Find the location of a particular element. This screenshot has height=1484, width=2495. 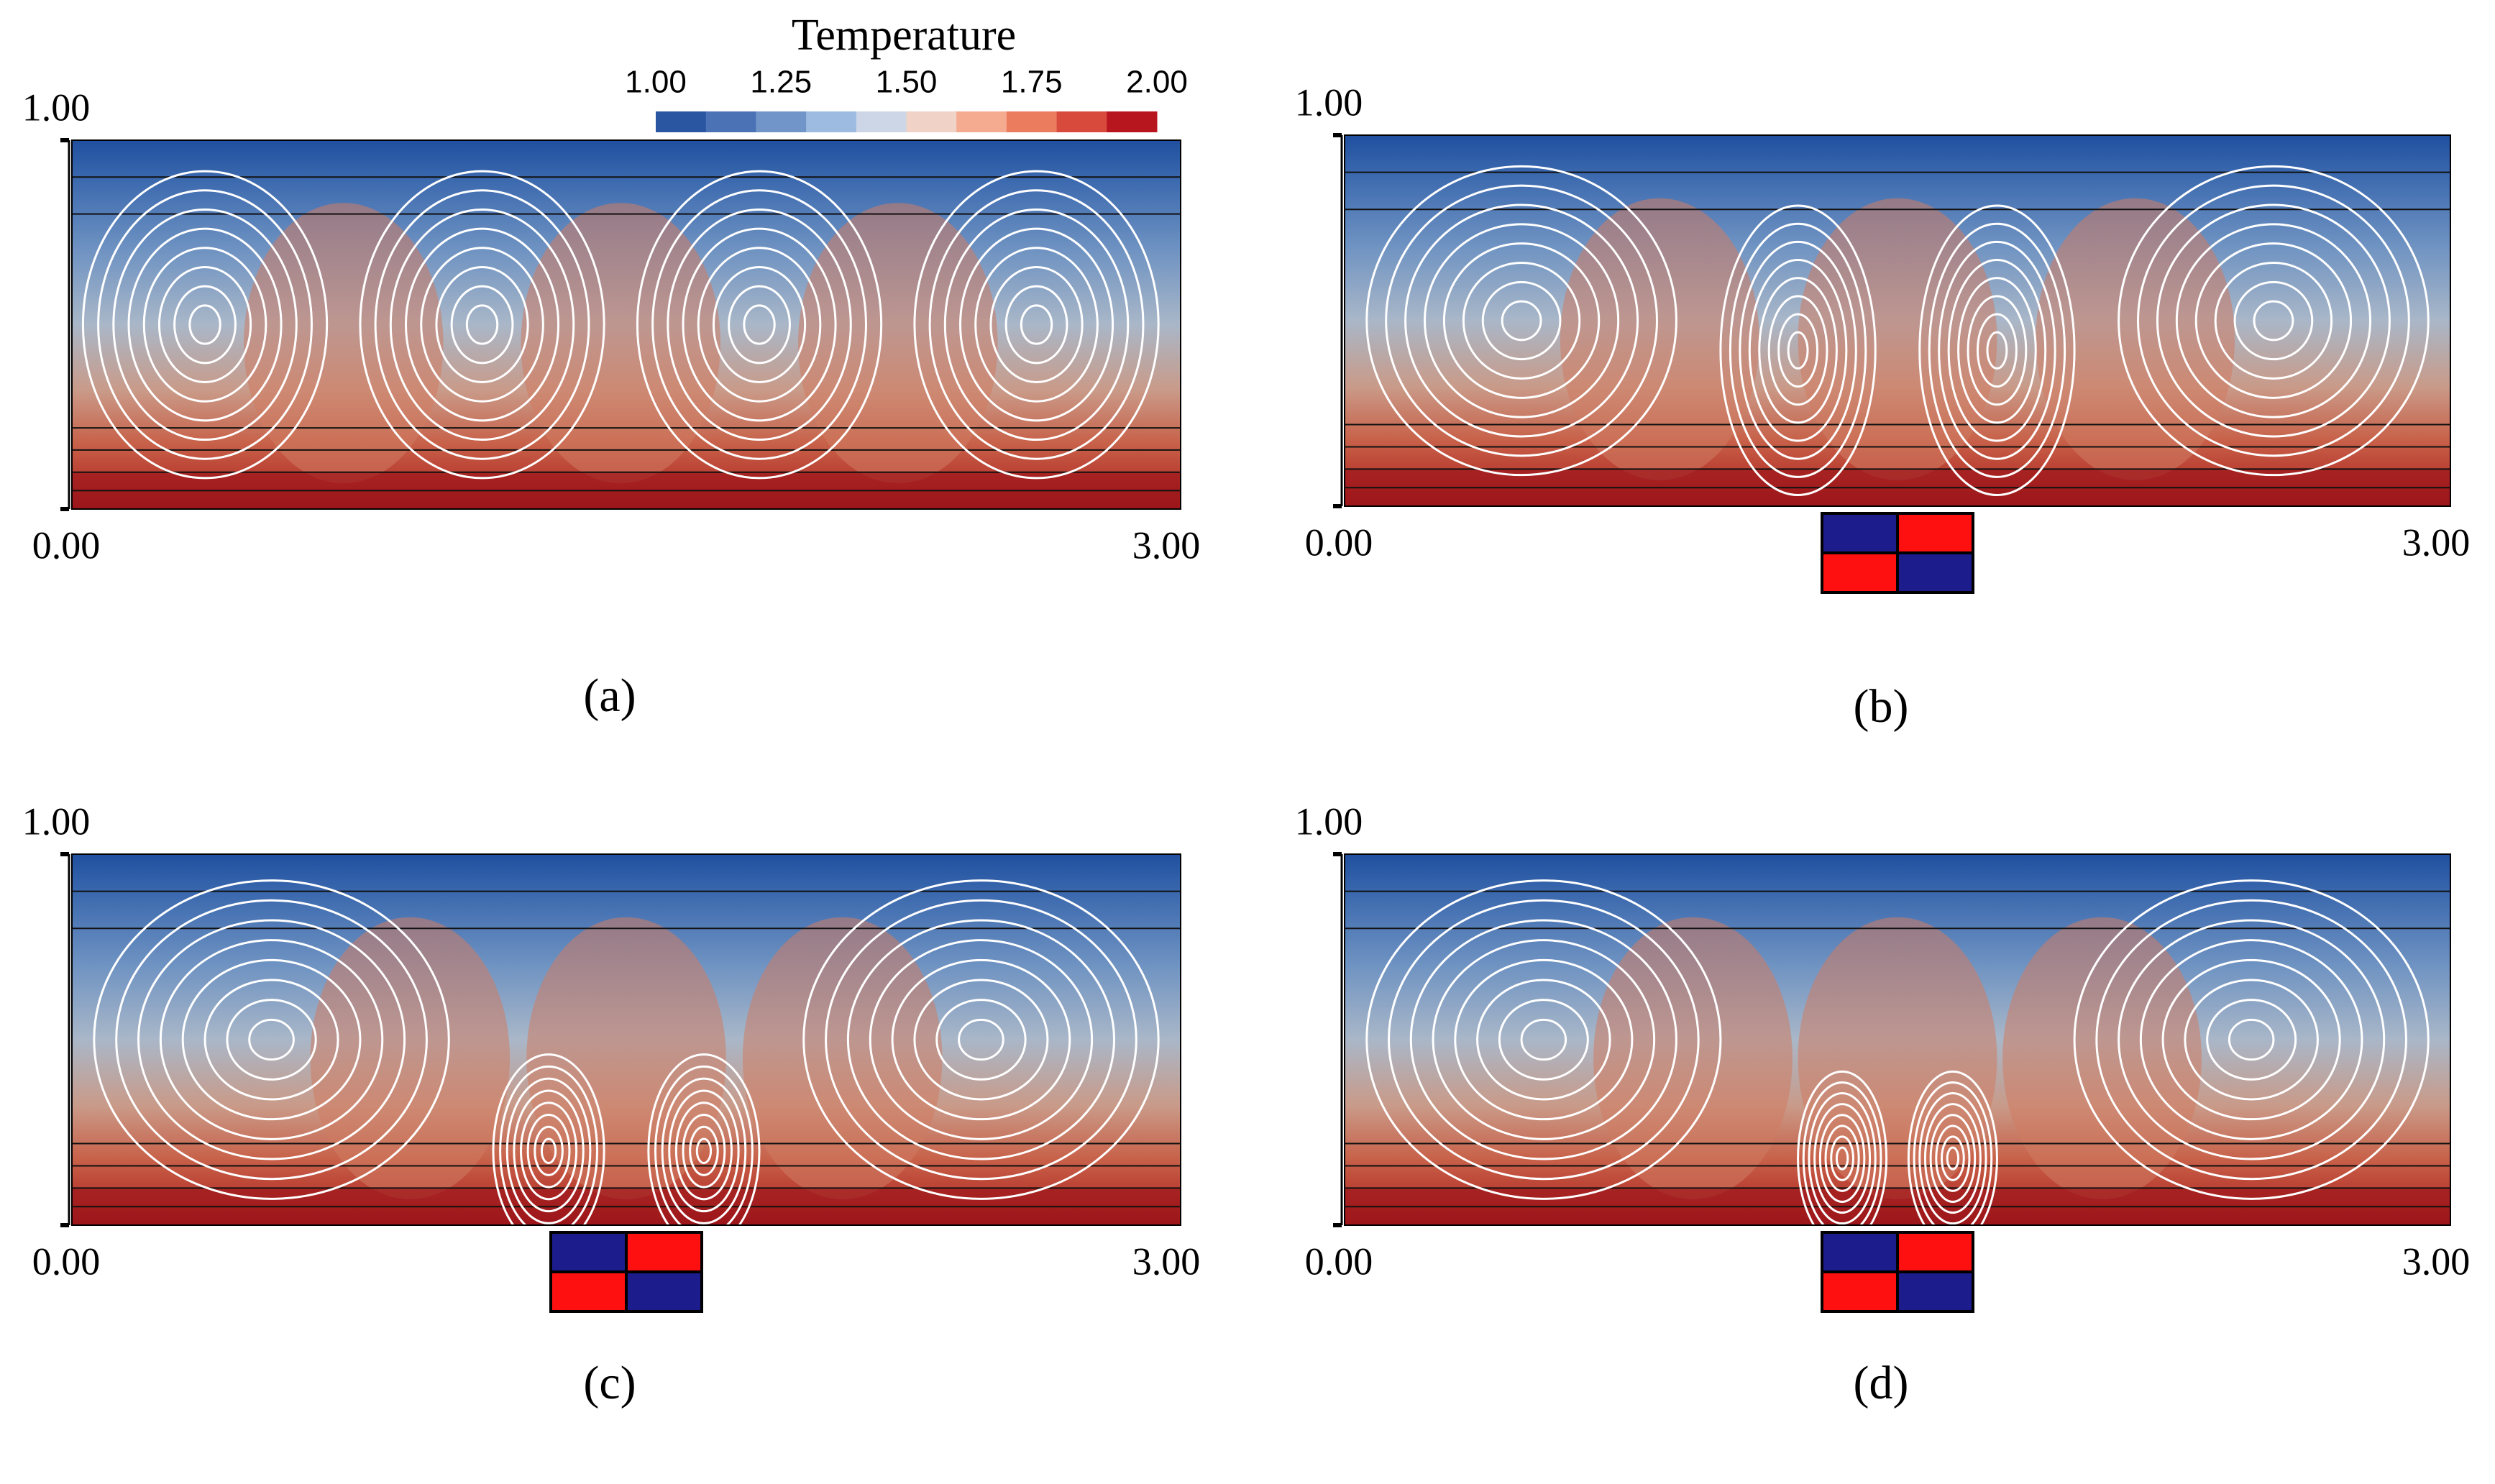

plot-frame is located at coordinates (1898, 320).